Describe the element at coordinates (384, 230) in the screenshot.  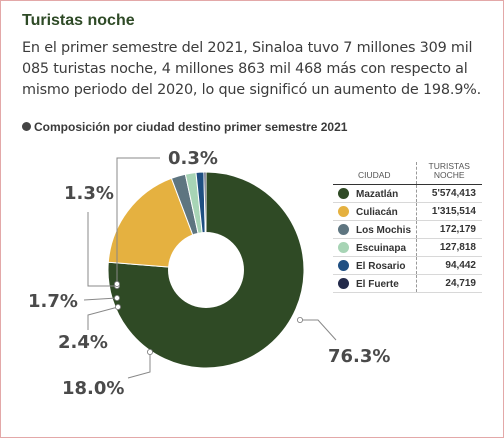
I see `legend-city-label: Los Mochis` at that location.